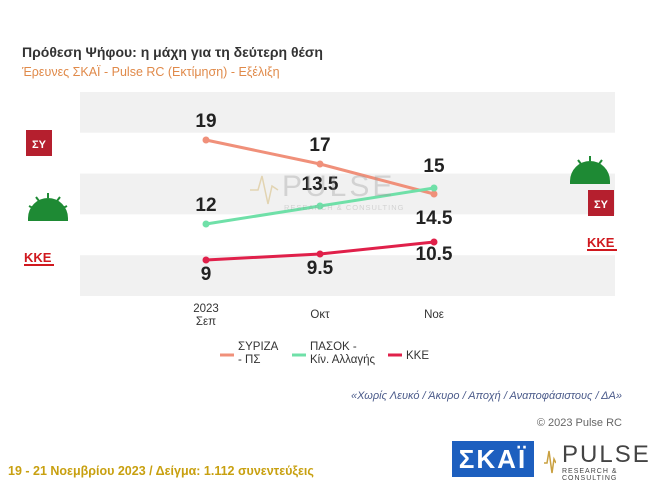  I want to click on legend-item-2: ΚΚΕ, so click(408, 356).